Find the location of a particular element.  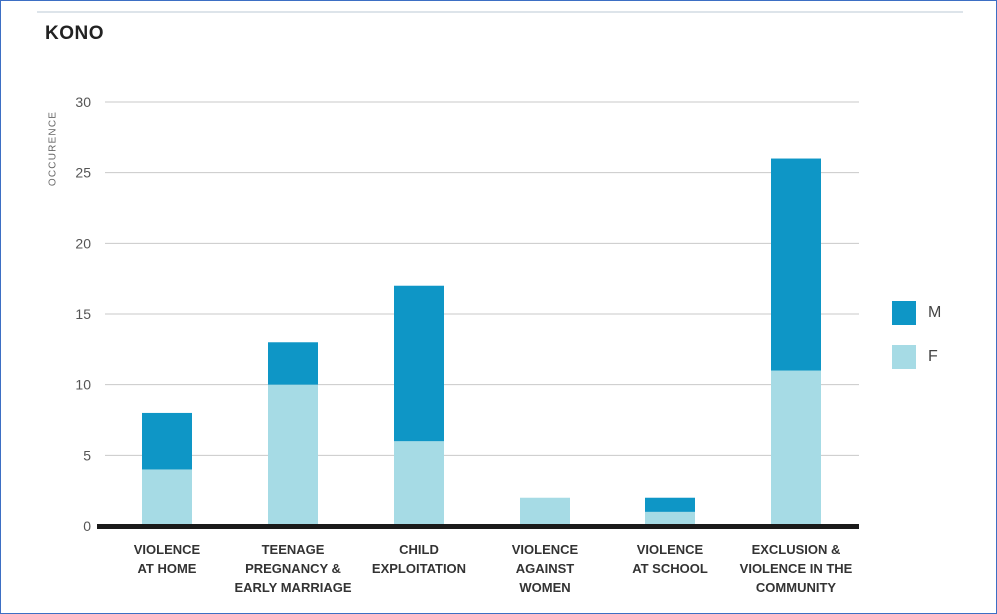

y-tick-label-5: 5 is located at coordinates (87, 455).